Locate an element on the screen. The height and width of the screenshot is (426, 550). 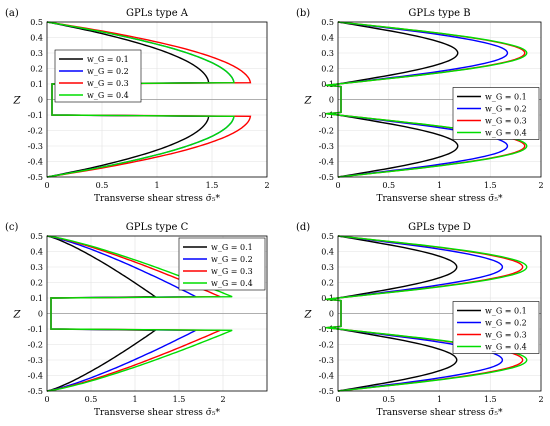
chart-title: GPLs type B is located at coordinates (439, 13).